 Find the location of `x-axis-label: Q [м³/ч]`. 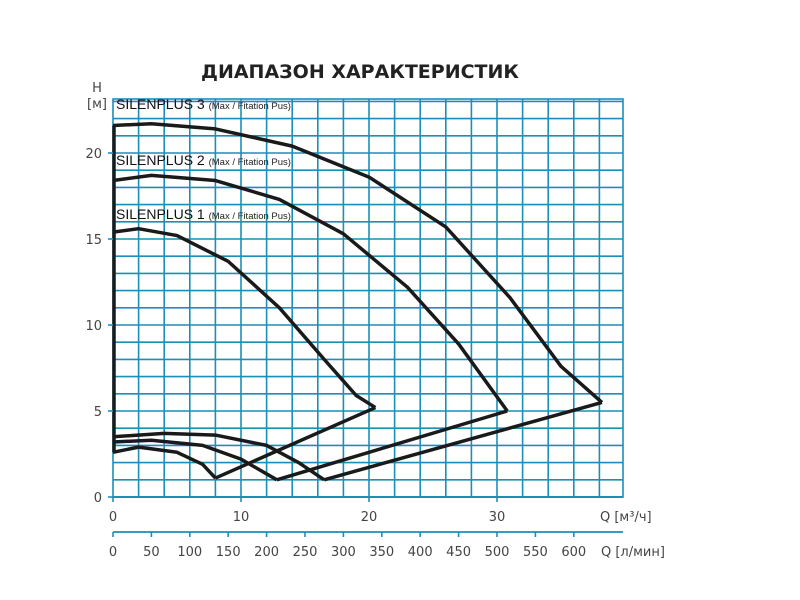

x-axis-label: Q [м³/ч] is located at coordinates (626, 517).